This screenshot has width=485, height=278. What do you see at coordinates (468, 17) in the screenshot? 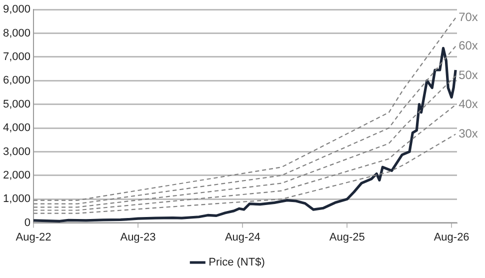
I see `series-label: 70x` at bounding box center [468, 17].